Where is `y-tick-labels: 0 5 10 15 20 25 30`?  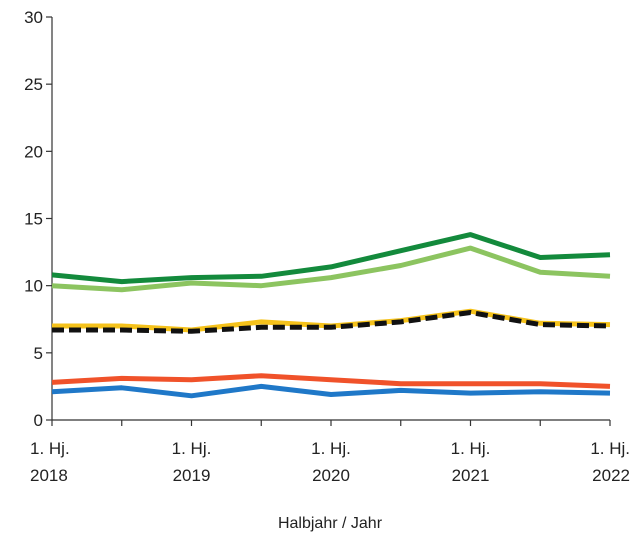
y-tick-labels: 0 5 10 15 20 25 30 is located at coordinates (33, 219).